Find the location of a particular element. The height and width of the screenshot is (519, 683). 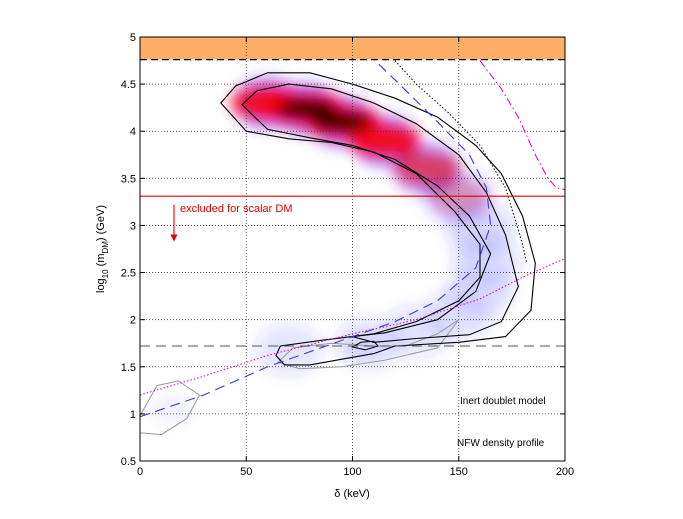

annotation-excluded: excluded for scalar DM is located at coordinates (236, 209).